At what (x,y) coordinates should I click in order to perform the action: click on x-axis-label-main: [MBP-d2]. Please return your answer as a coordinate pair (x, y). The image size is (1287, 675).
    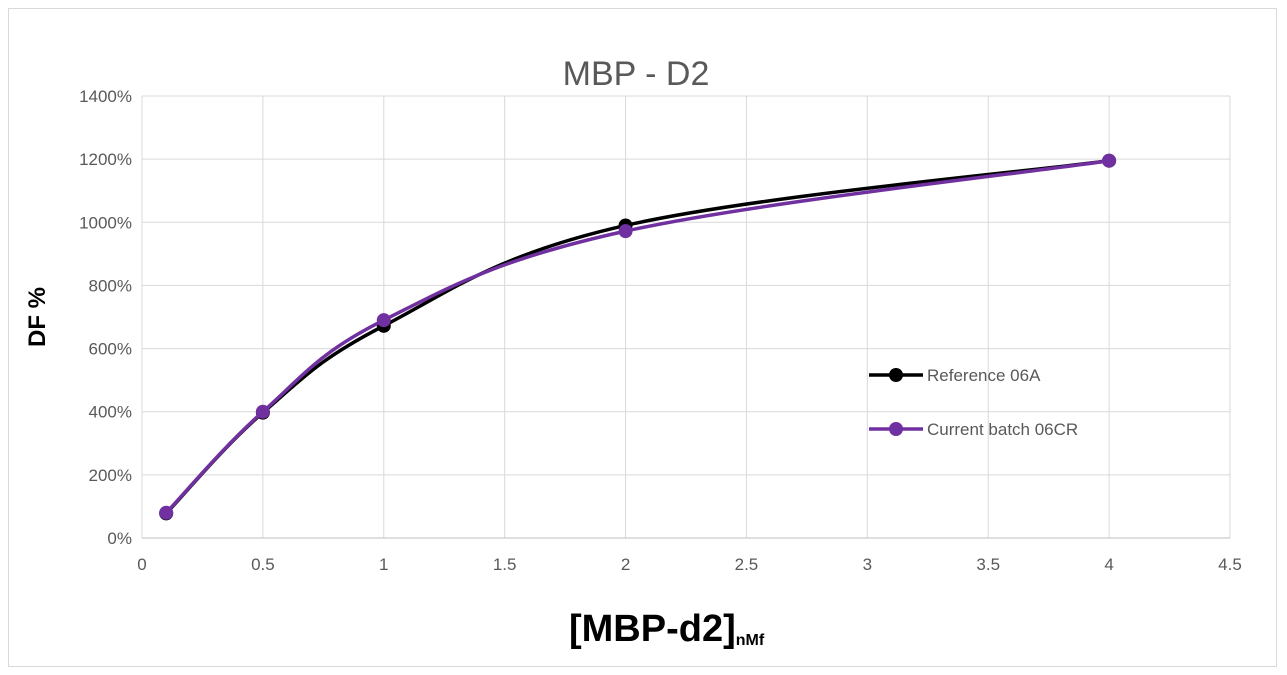
    Looking at the image, I should click on (652, 629).